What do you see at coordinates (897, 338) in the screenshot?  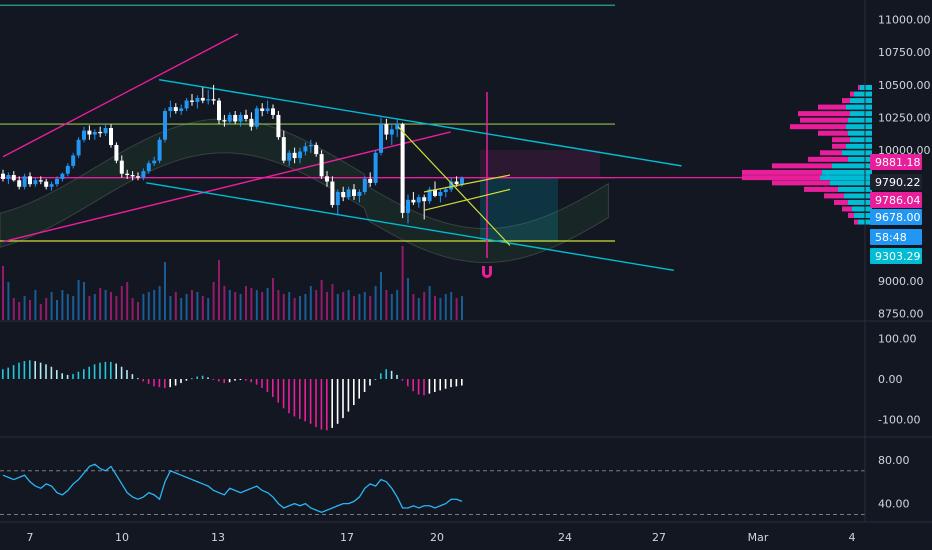 I see `osc-axis-tick: 100.00` at bounding box center [897, 338].